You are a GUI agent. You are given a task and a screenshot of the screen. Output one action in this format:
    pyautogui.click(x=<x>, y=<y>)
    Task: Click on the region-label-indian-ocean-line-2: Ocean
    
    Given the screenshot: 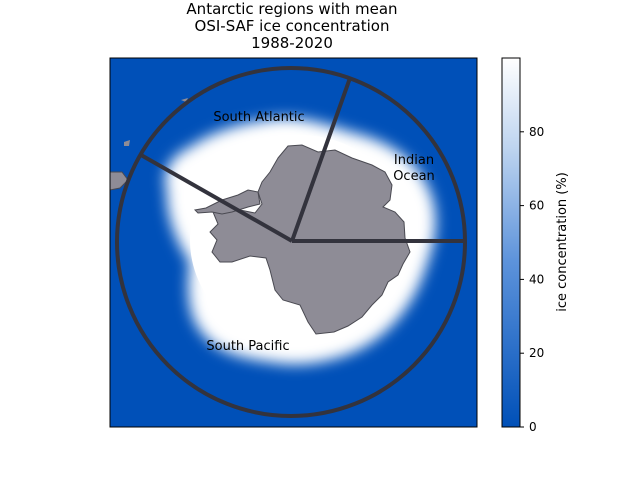 What is the action you would take?
    pyautogui.click(x=414, y=176)
    